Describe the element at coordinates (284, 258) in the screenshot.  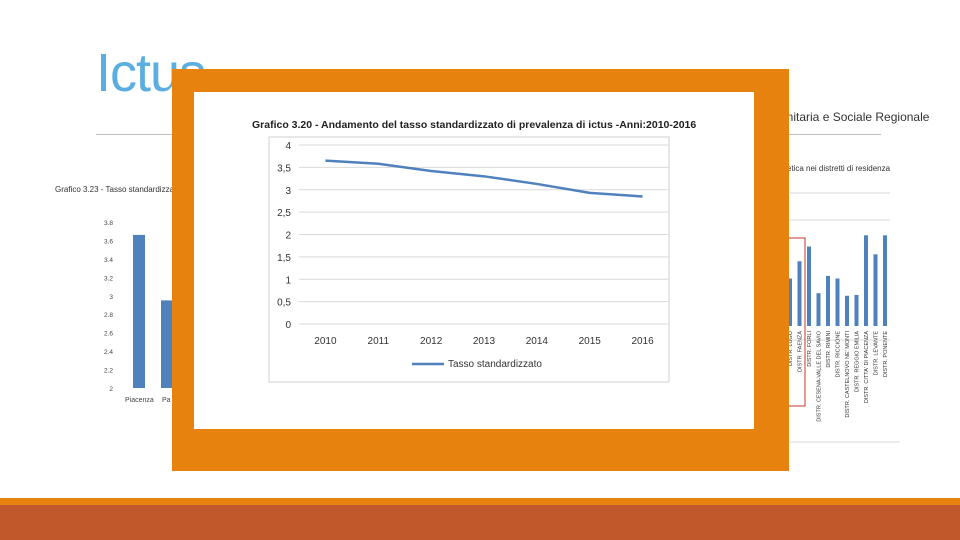
I see `y-tick-label: 1,5` at that location.